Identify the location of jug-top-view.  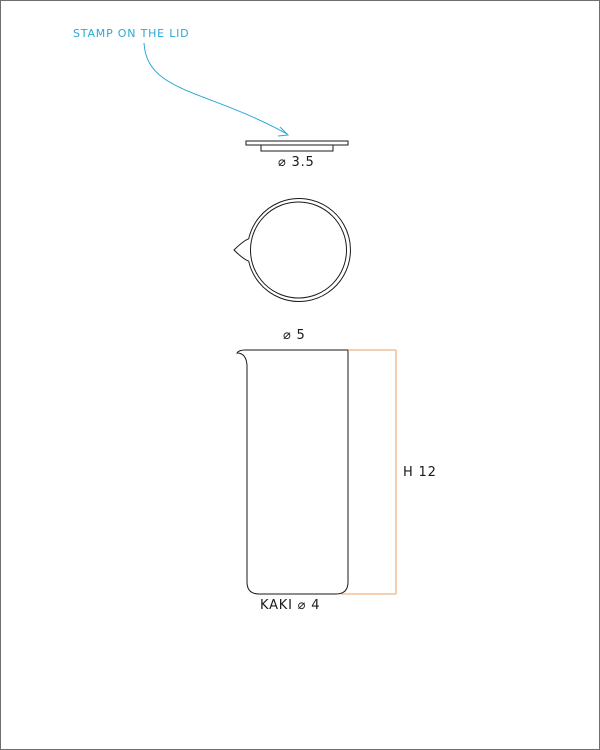
(292, 250).